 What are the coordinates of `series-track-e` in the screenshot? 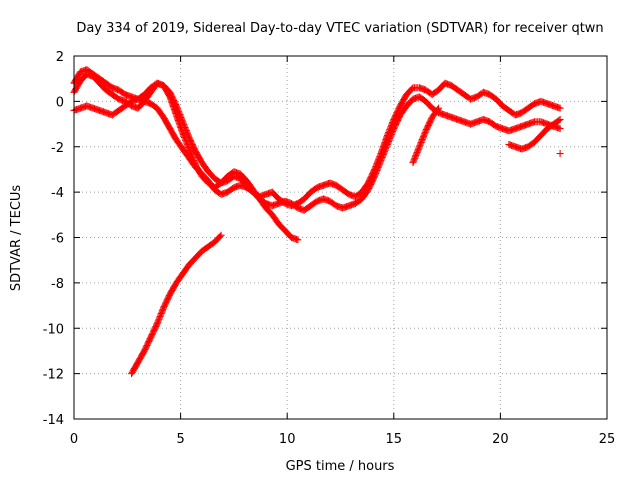 It's located at (534, 134).